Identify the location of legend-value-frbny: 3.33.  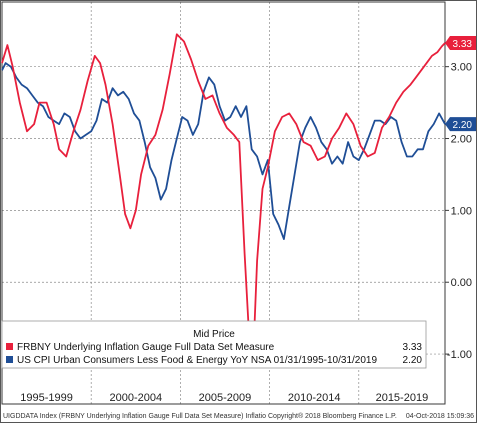
(413, 347).